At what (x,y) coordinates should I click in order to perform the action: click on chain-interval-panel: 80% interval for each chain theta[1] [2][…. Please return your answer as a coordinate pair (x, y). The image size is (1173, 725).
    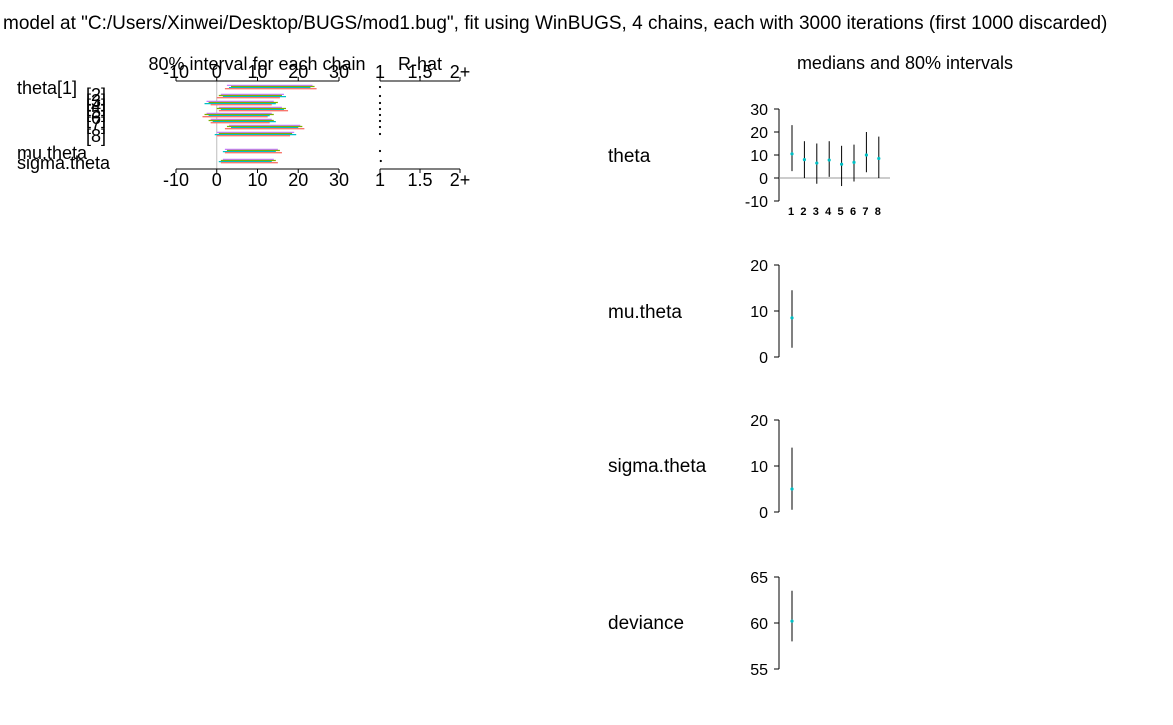
    Looking at the image, I should click on (191, 122).